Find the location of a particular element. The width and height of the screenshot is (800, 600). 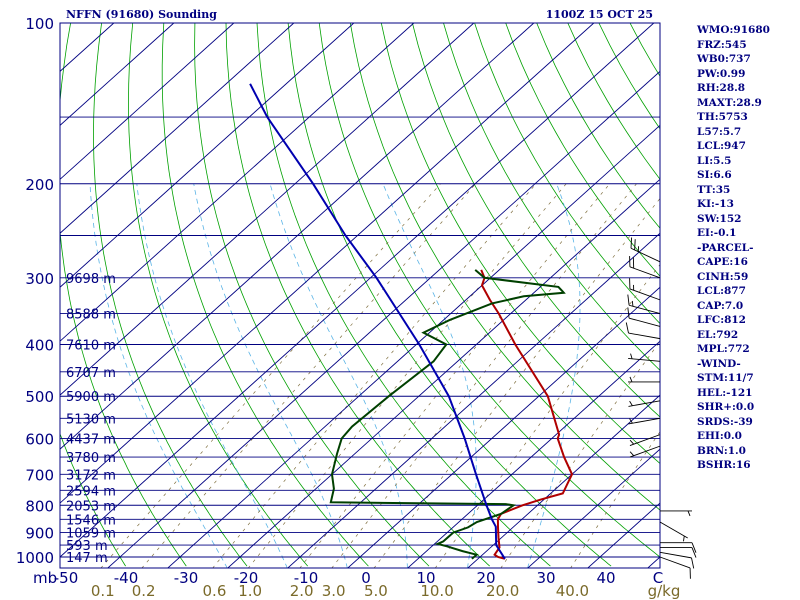

pressure-label: 700 is located at coordinates (39, 475).